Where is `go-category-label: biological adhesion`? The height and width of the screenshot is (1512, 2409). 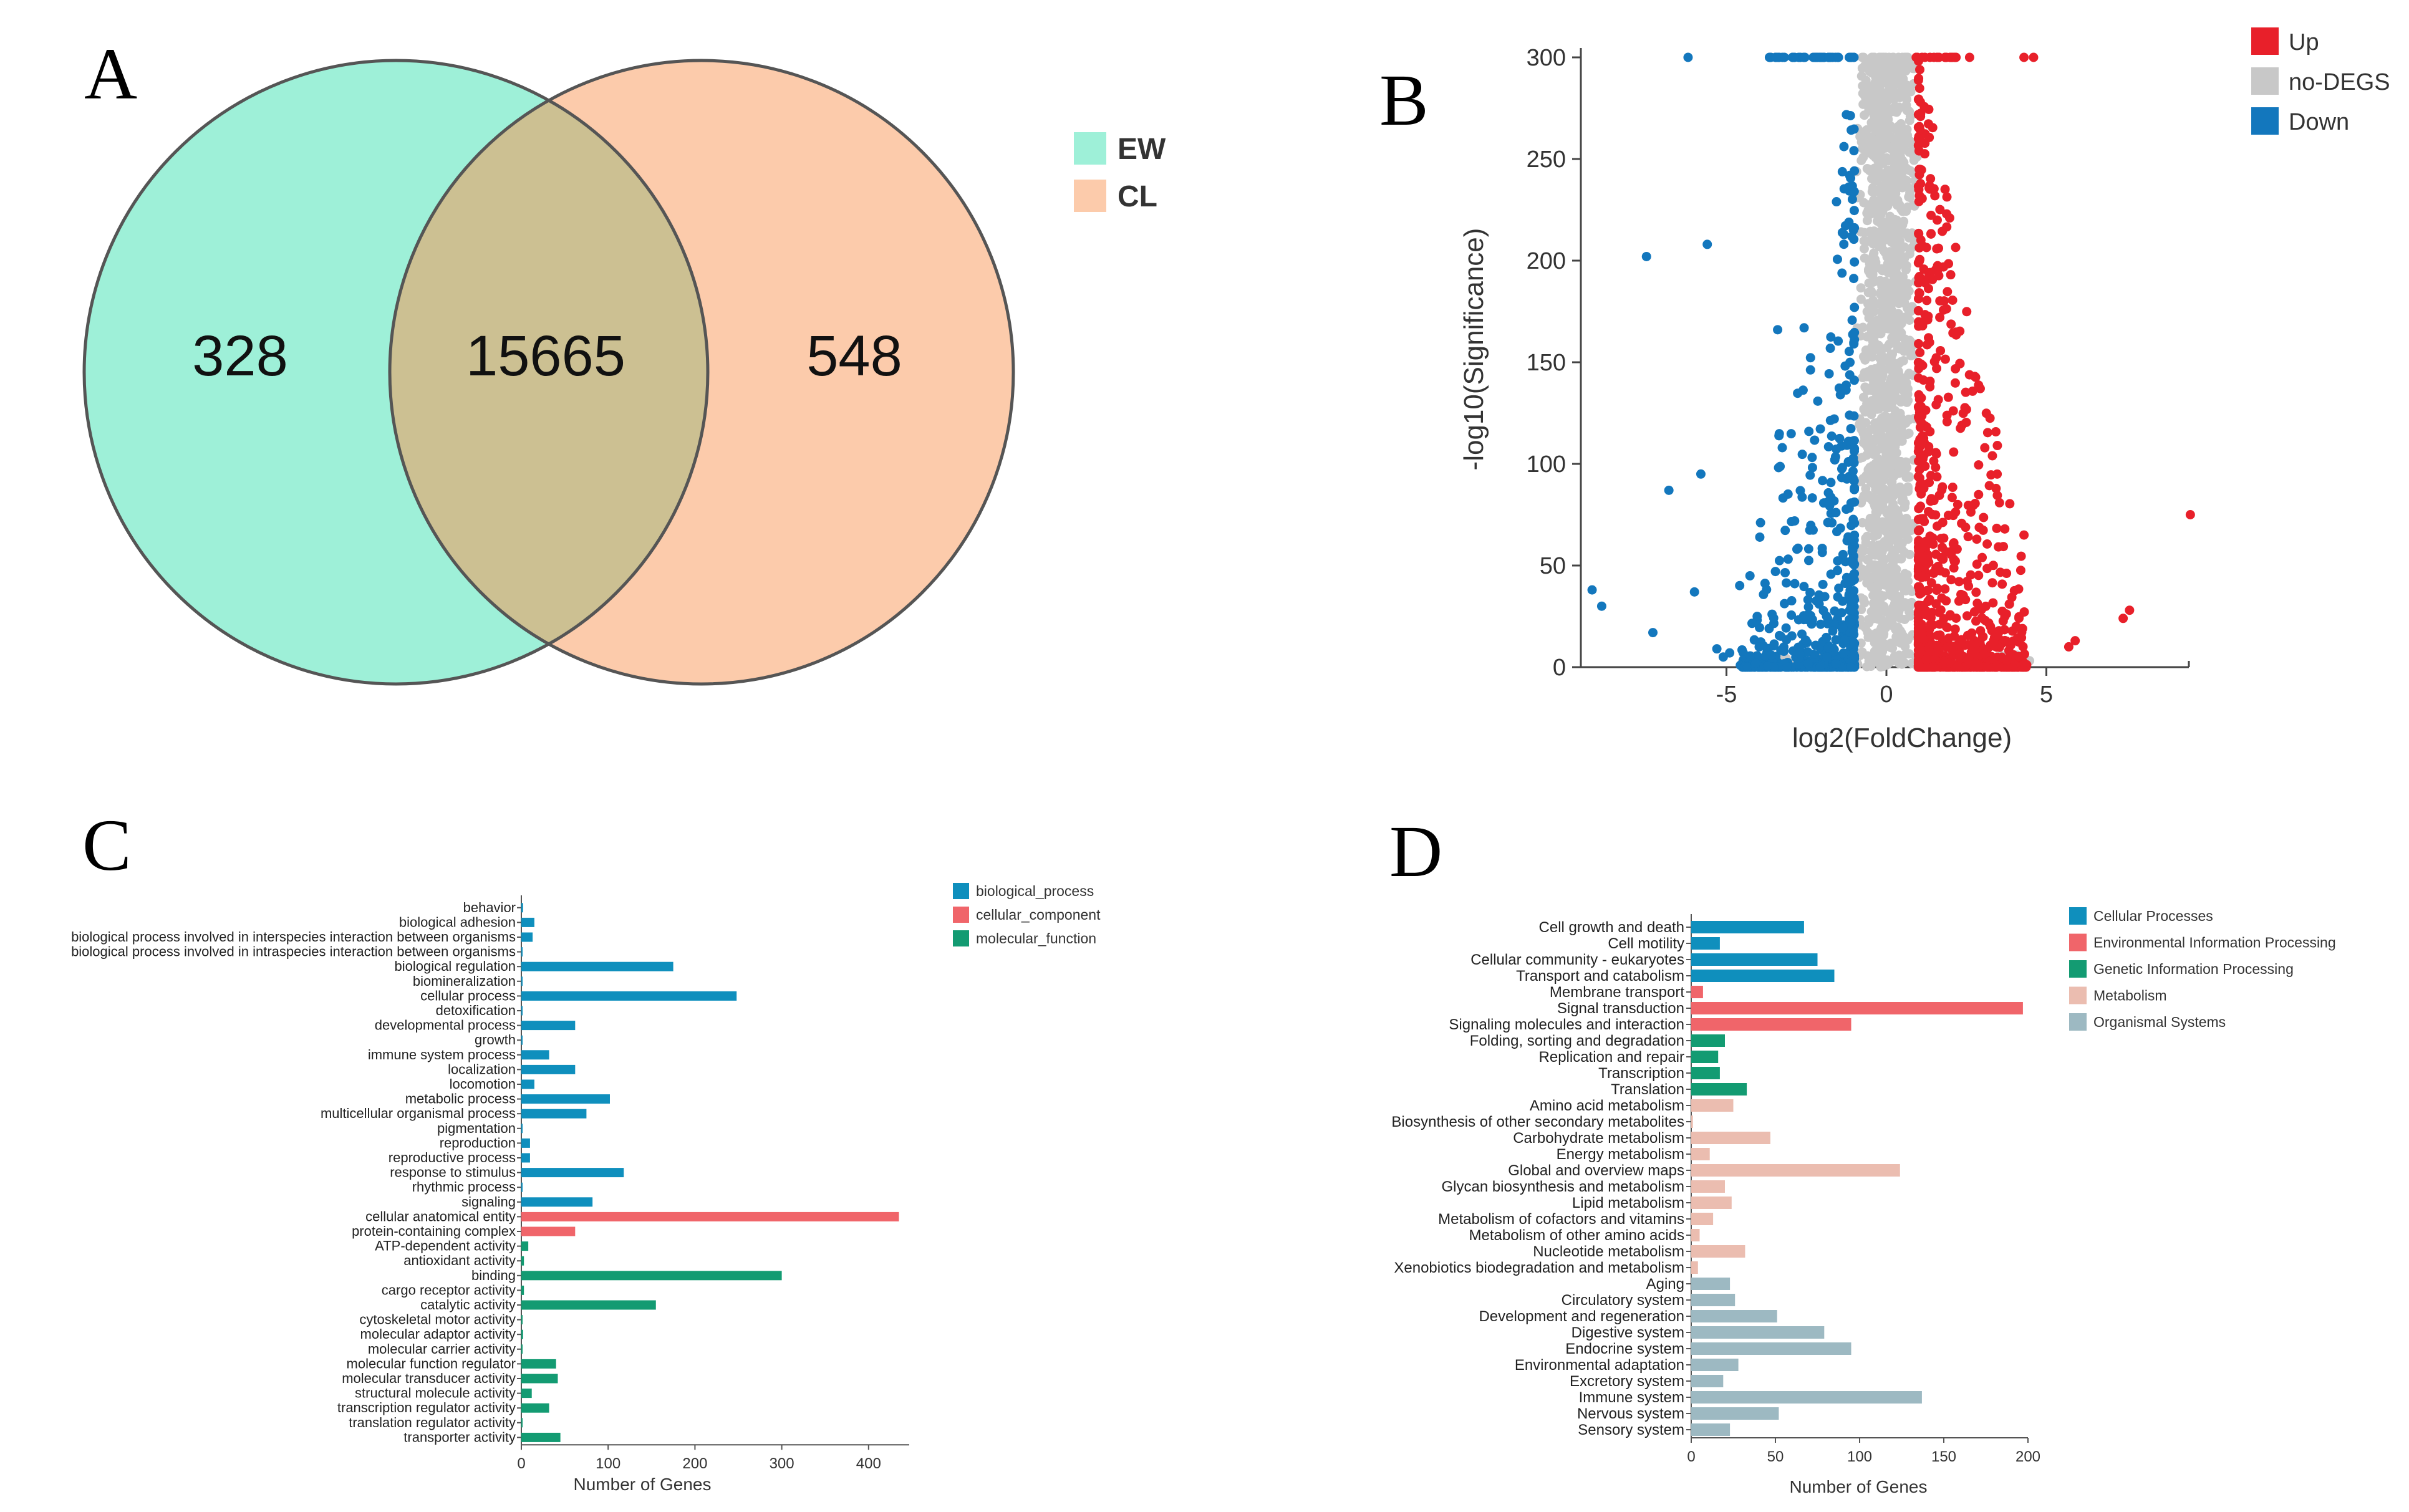
go-category-label: biological adhesion is located at coordinates (457, 922).